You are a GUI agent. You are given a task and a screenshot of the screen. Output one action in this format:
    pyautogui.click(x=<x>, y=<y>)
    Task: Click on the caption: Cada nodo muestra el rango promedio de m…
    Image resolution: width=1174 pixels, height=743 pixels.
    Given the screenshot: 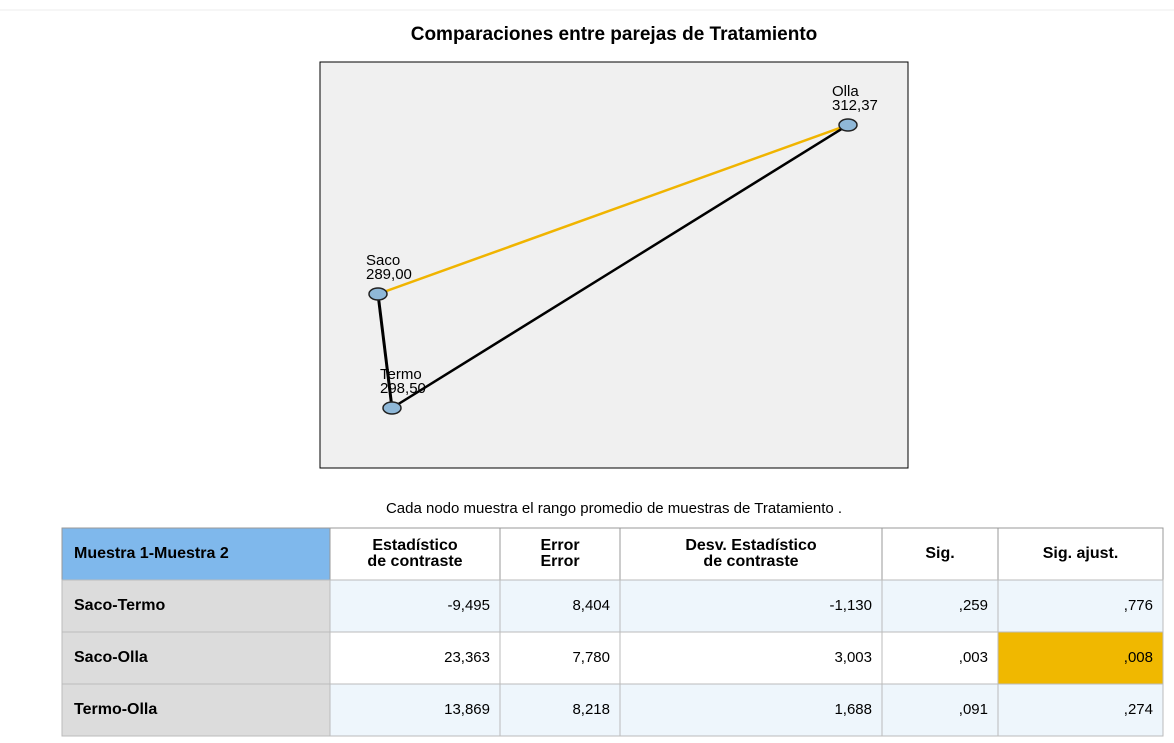 What is the action you would take?
    pyautogui.click(x=614, y=508)
    